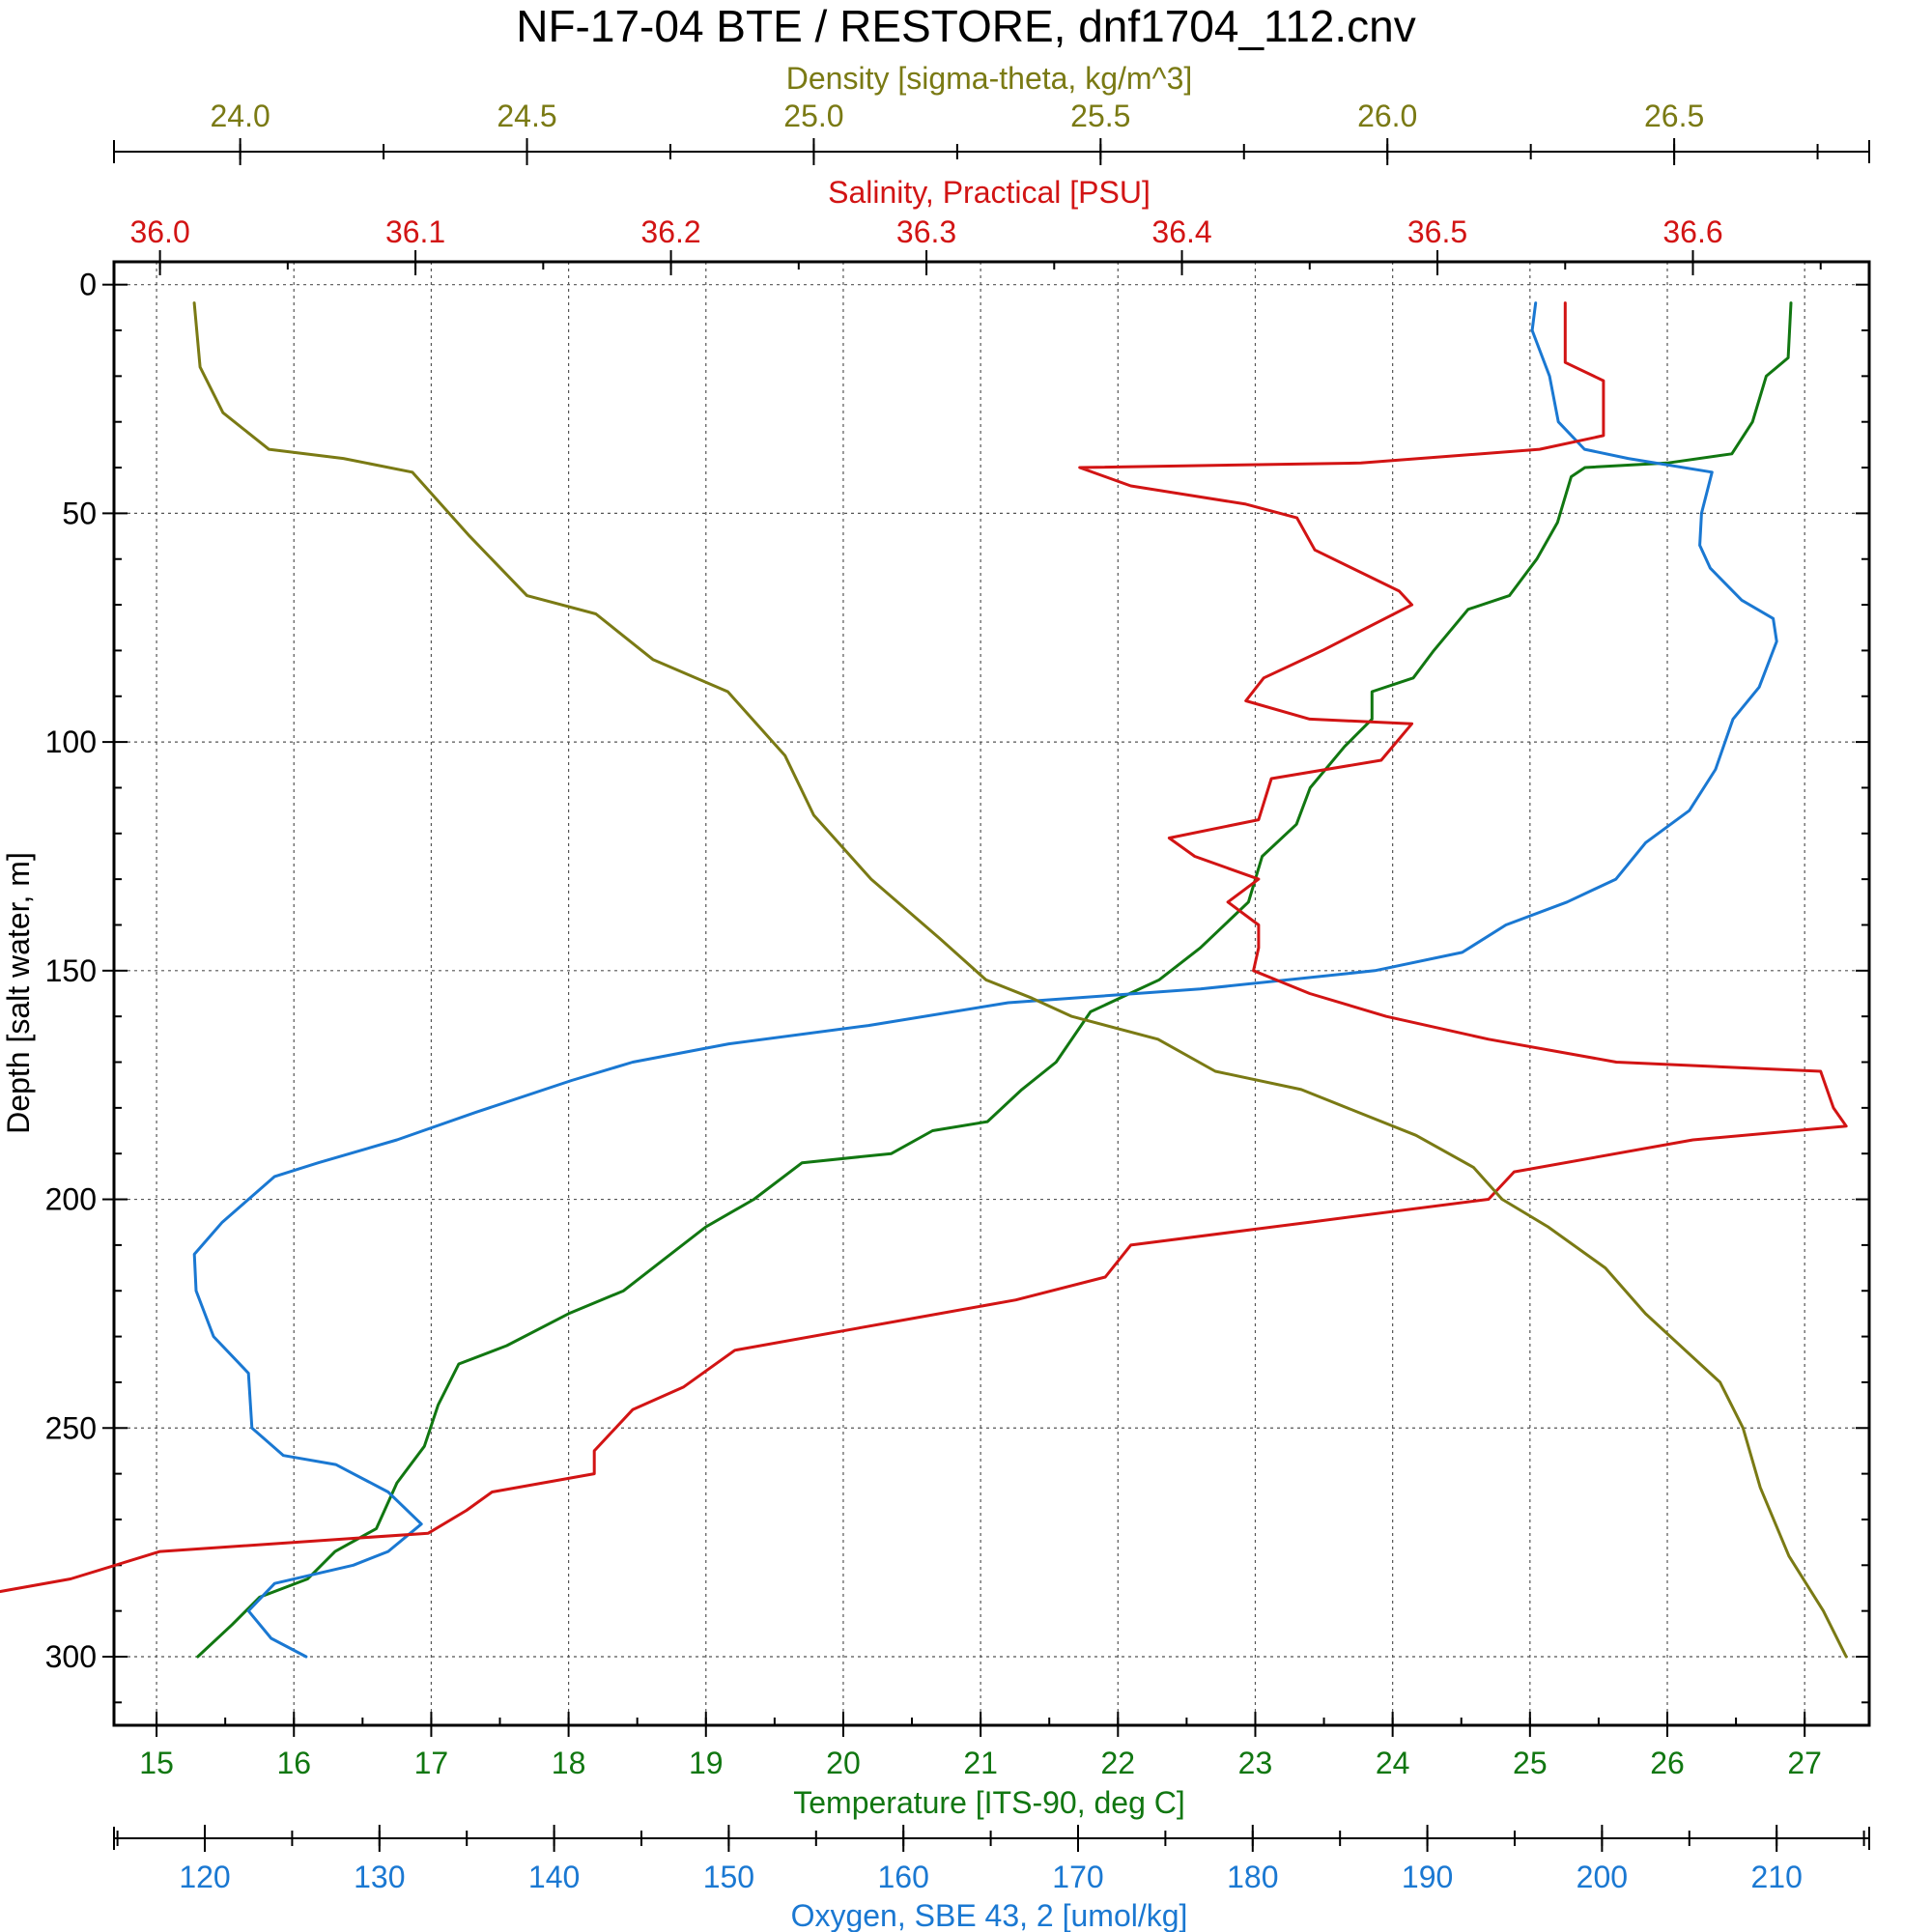  I want to click on oxygen-tick-label: 120, so click(204, 1877).